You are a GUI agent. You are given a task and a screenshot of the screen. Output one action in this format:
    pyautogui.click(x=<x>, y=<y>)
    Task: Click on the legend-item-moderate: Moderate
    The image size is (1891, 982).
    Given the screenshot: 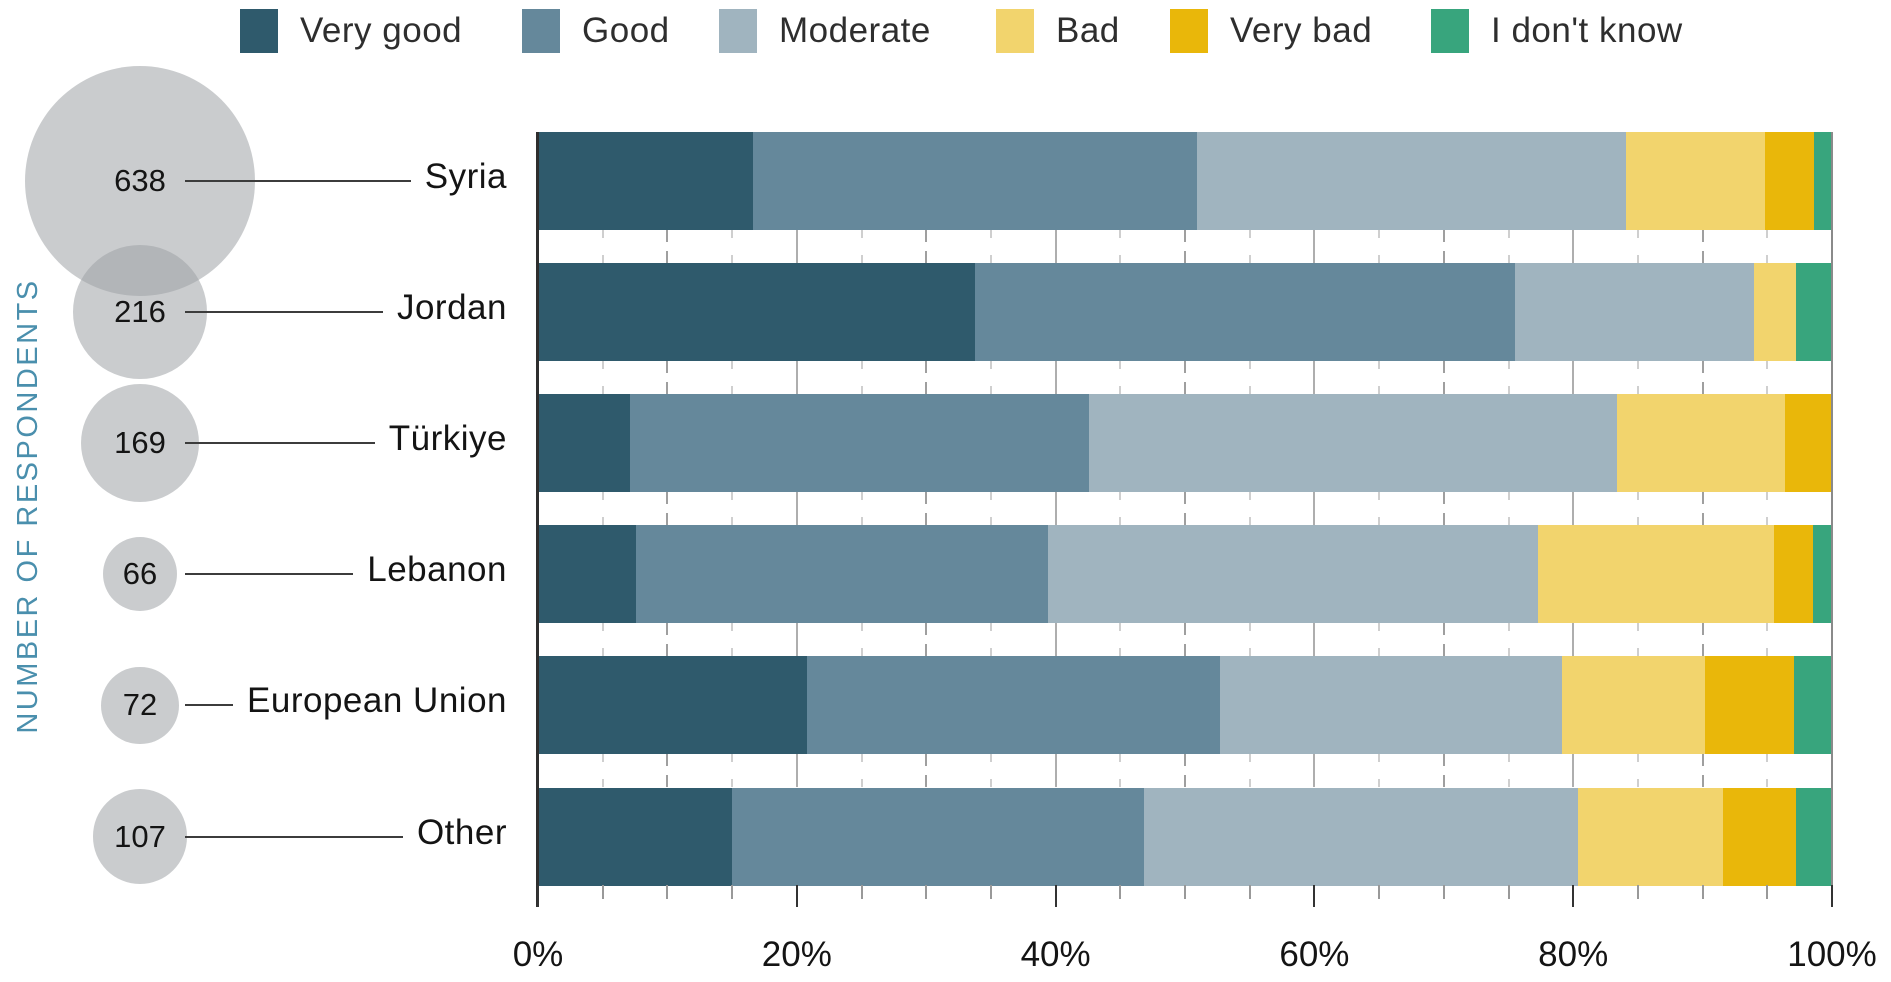 What is the action you would take?
    pyautogui.click(x=825, y=31)
    